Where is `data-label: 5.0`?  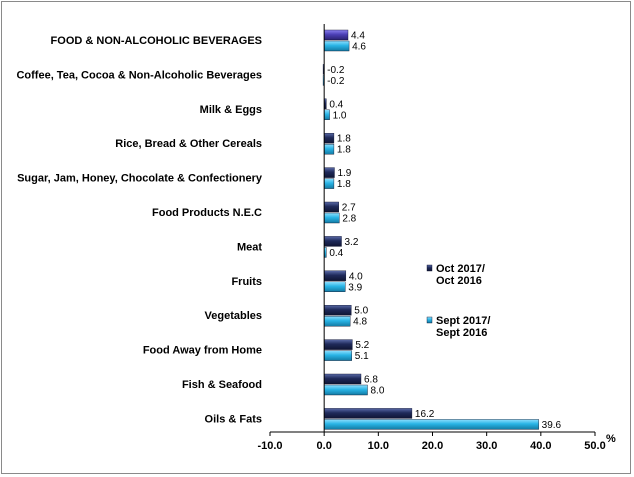 data-label: 5.0 is located at coordinates (361, 311).